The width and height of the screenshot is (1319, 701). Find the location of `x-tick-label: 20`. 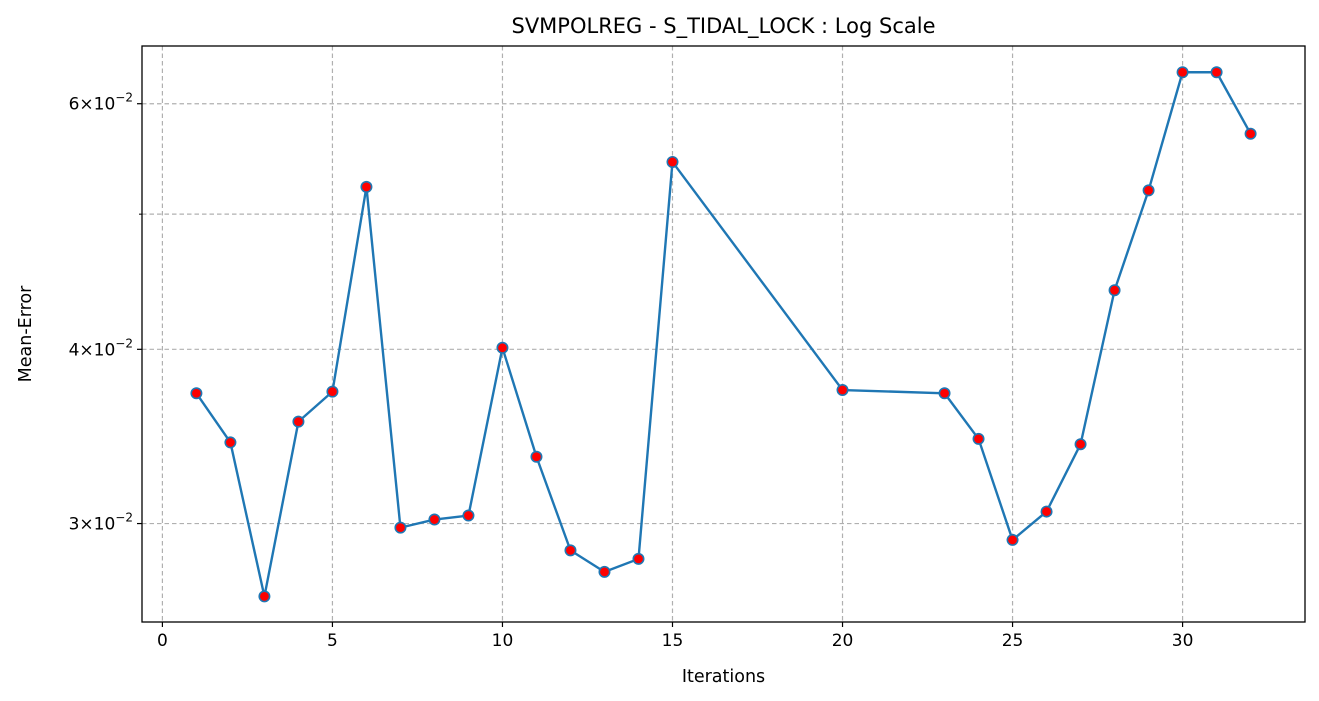

x-tick-label: 20 is located at coordinates (843, 641).